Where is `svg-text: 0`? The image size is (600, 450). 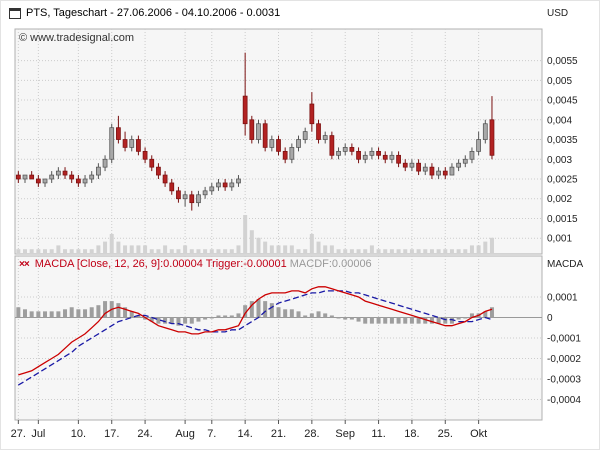
svg-text: 0 is located at coordinates (550, 318).